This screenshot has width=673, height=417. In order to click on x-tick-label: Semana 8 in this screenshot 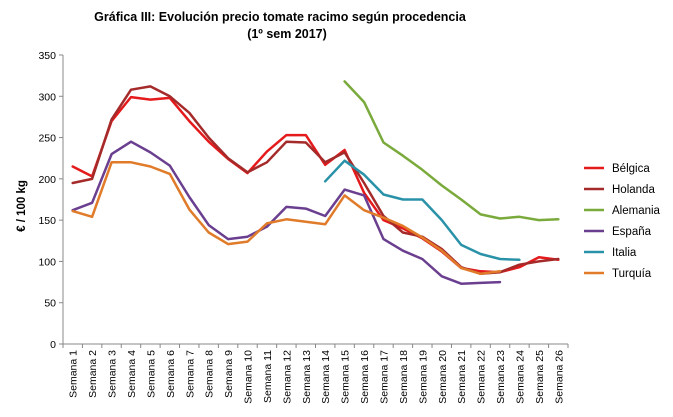, I will do `click(210, 374)`.